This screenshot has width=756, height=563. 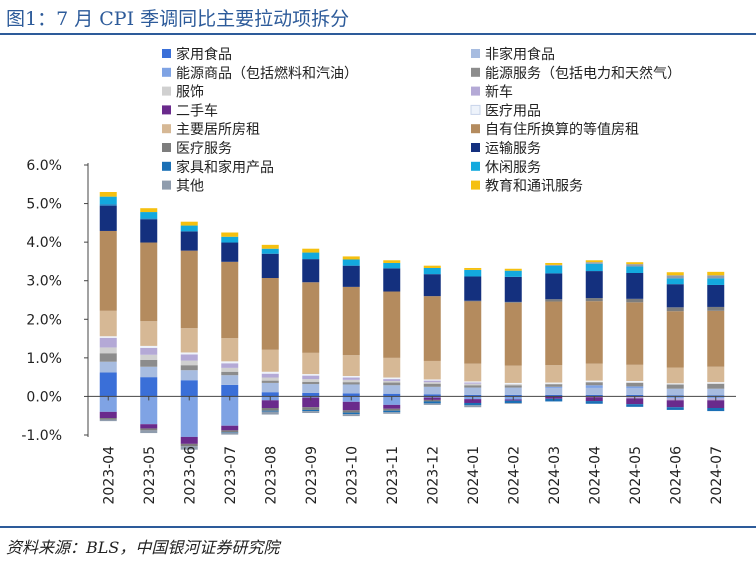 I want to click on x-tick-label: 2024-02, so click(x=514, y=475).